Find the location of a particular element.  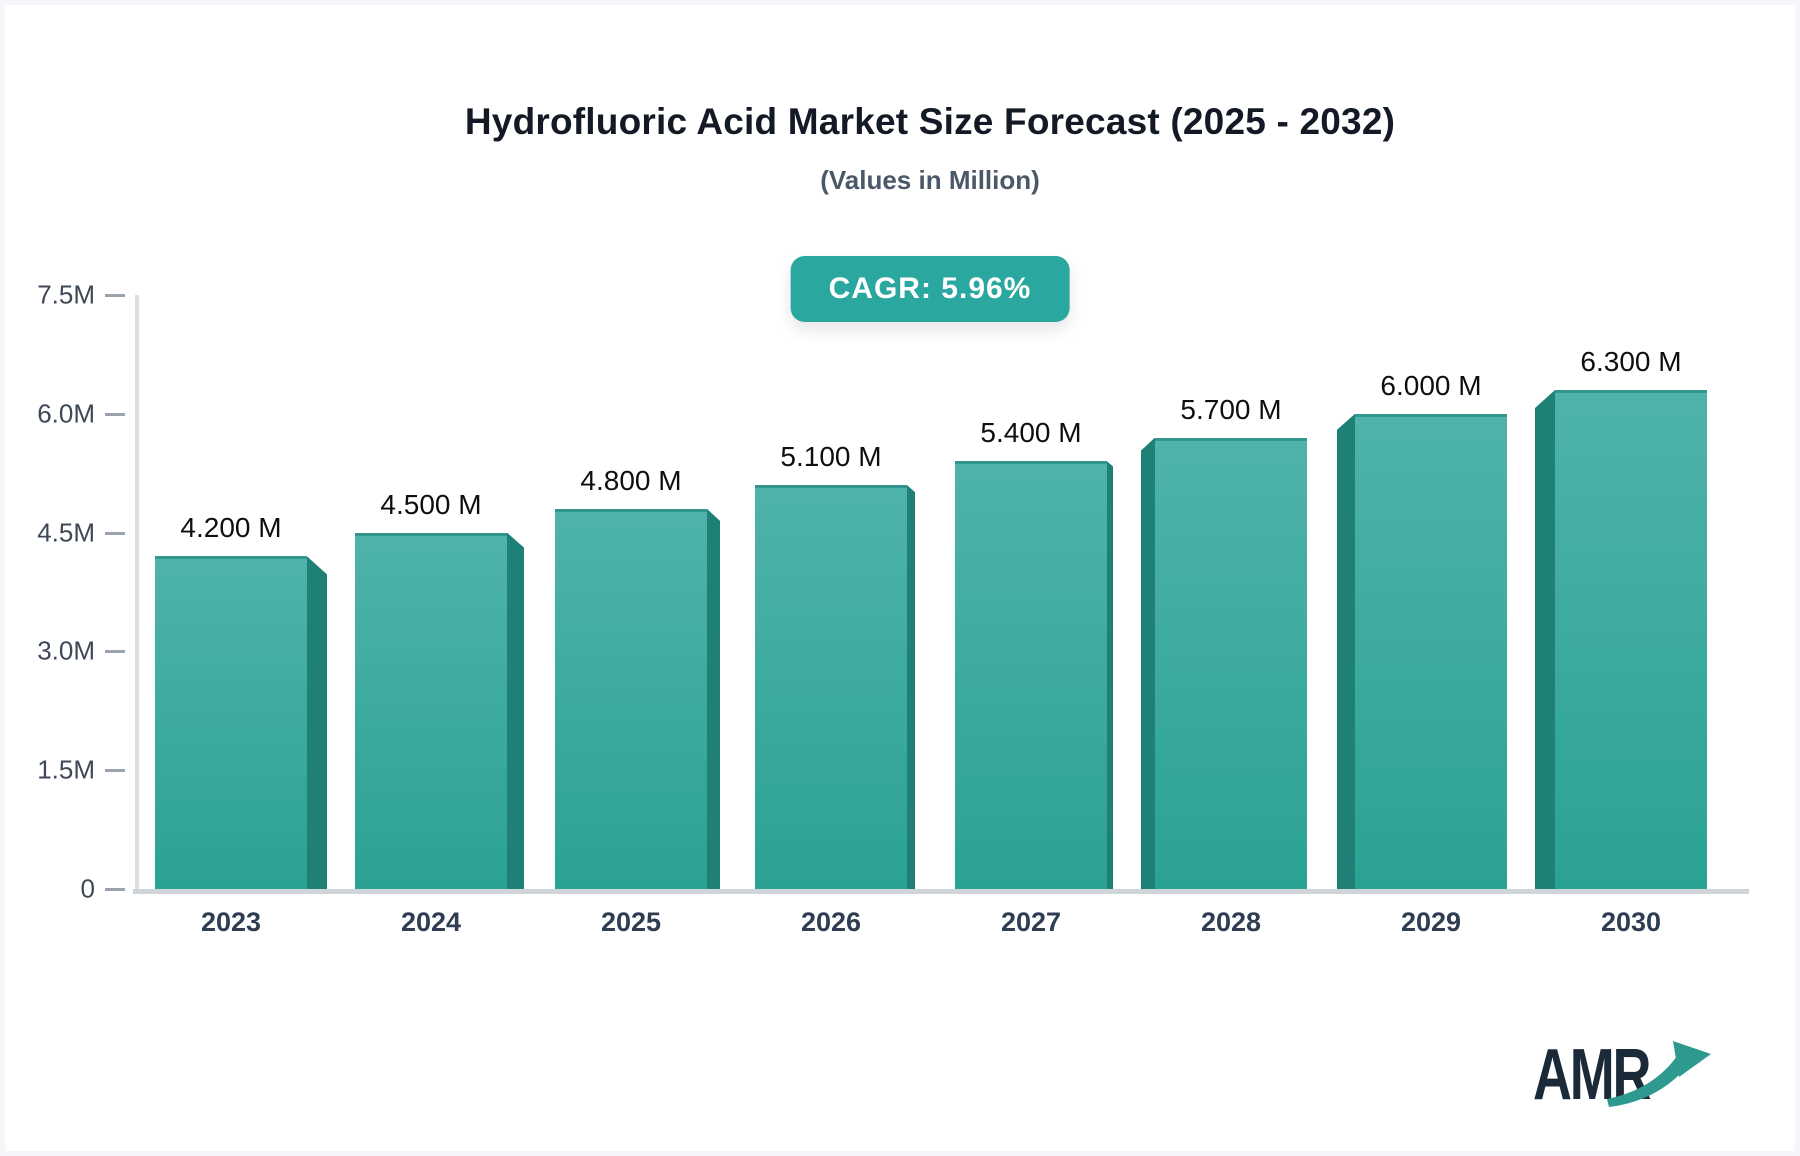

bar-2028 is located at coordinates (1231, 663).